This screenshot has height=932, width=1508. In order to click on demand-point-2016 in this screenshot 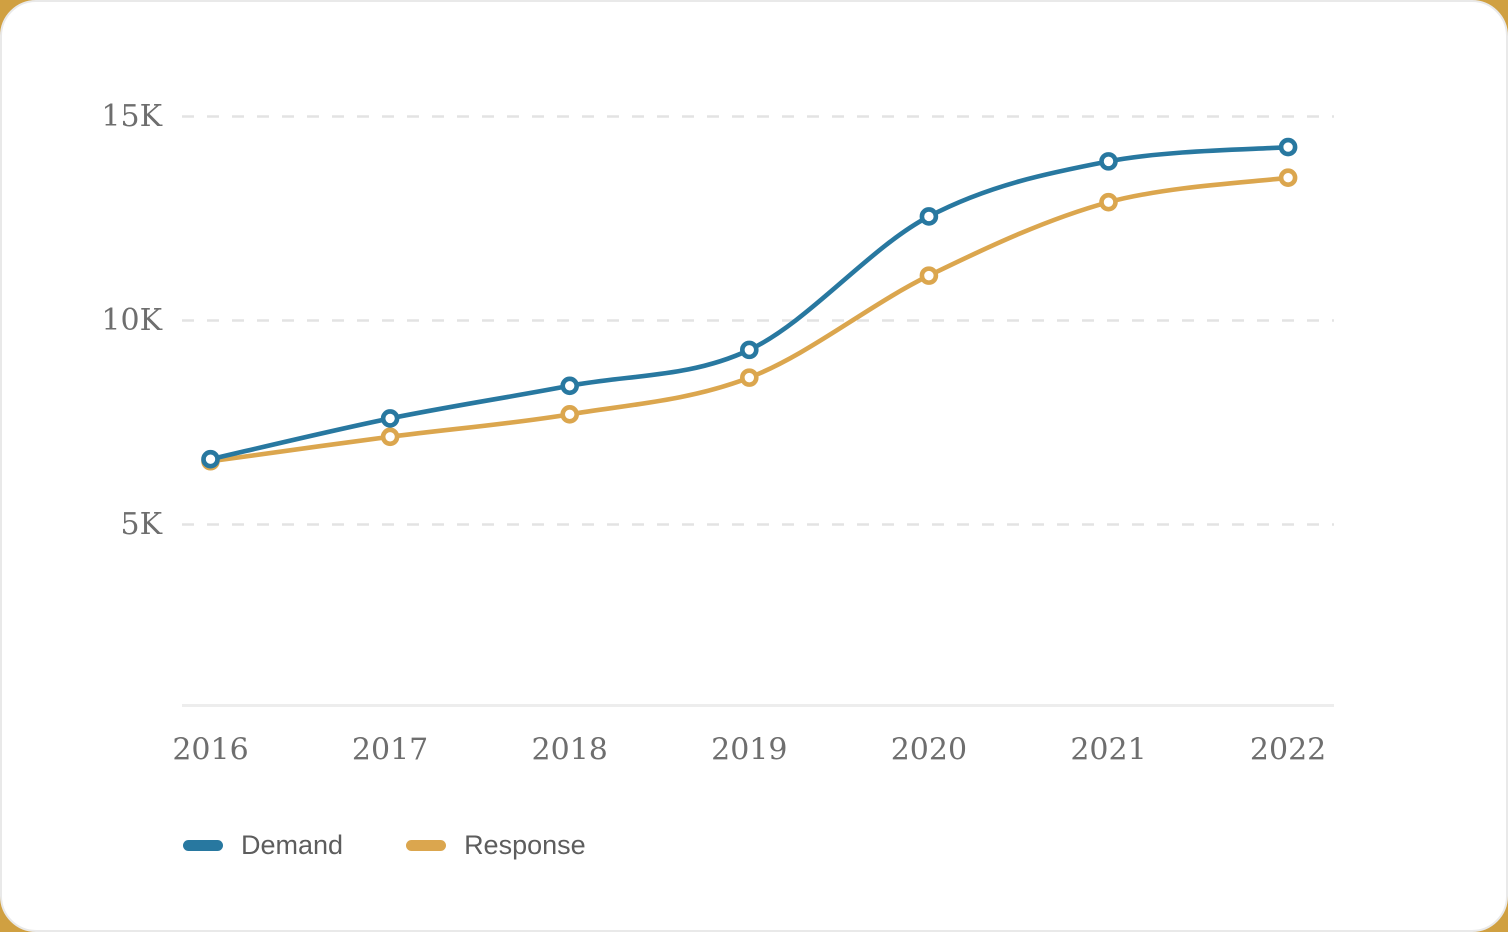, I will do `click(210, 459)`.